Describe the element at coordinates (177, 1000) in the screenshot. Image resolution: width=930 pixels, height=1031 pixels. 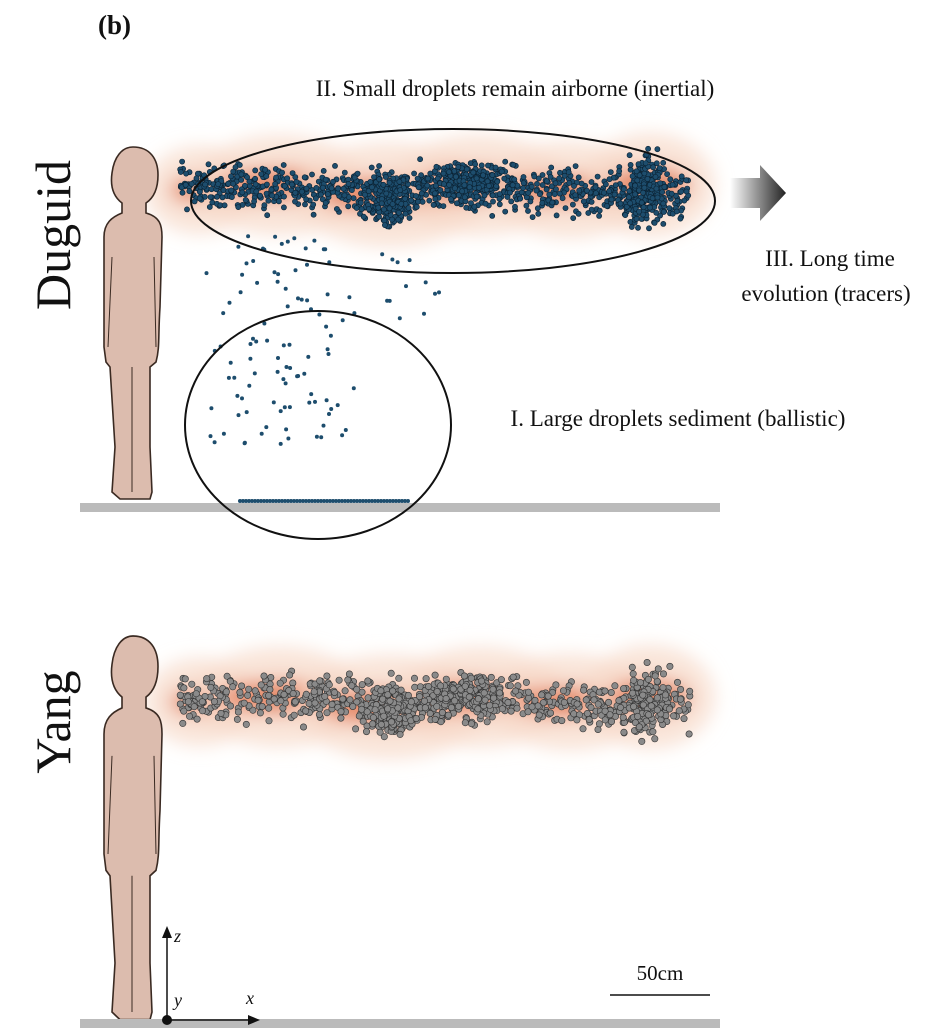
I see `axis-label: y` at that location.